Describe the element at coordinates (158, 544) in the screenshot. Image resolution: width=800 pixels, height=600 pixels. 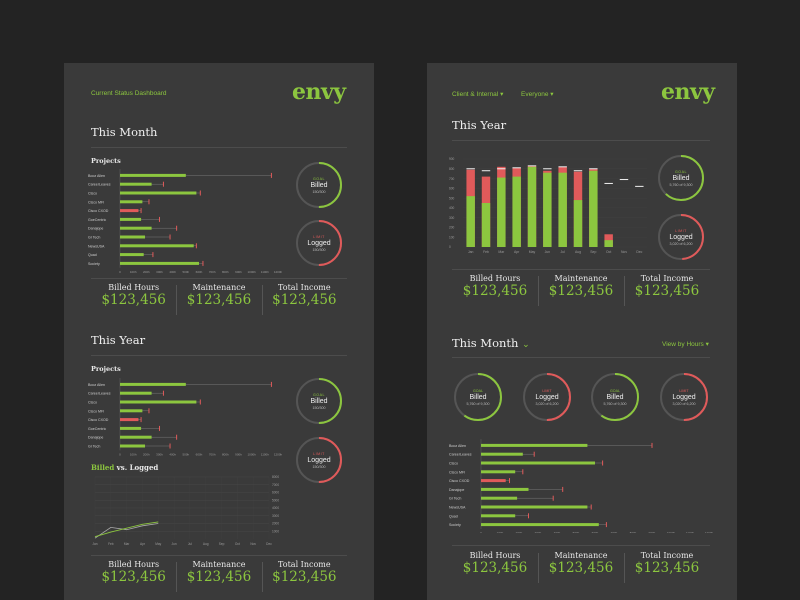
I see `x-tick-label: May` at that location.